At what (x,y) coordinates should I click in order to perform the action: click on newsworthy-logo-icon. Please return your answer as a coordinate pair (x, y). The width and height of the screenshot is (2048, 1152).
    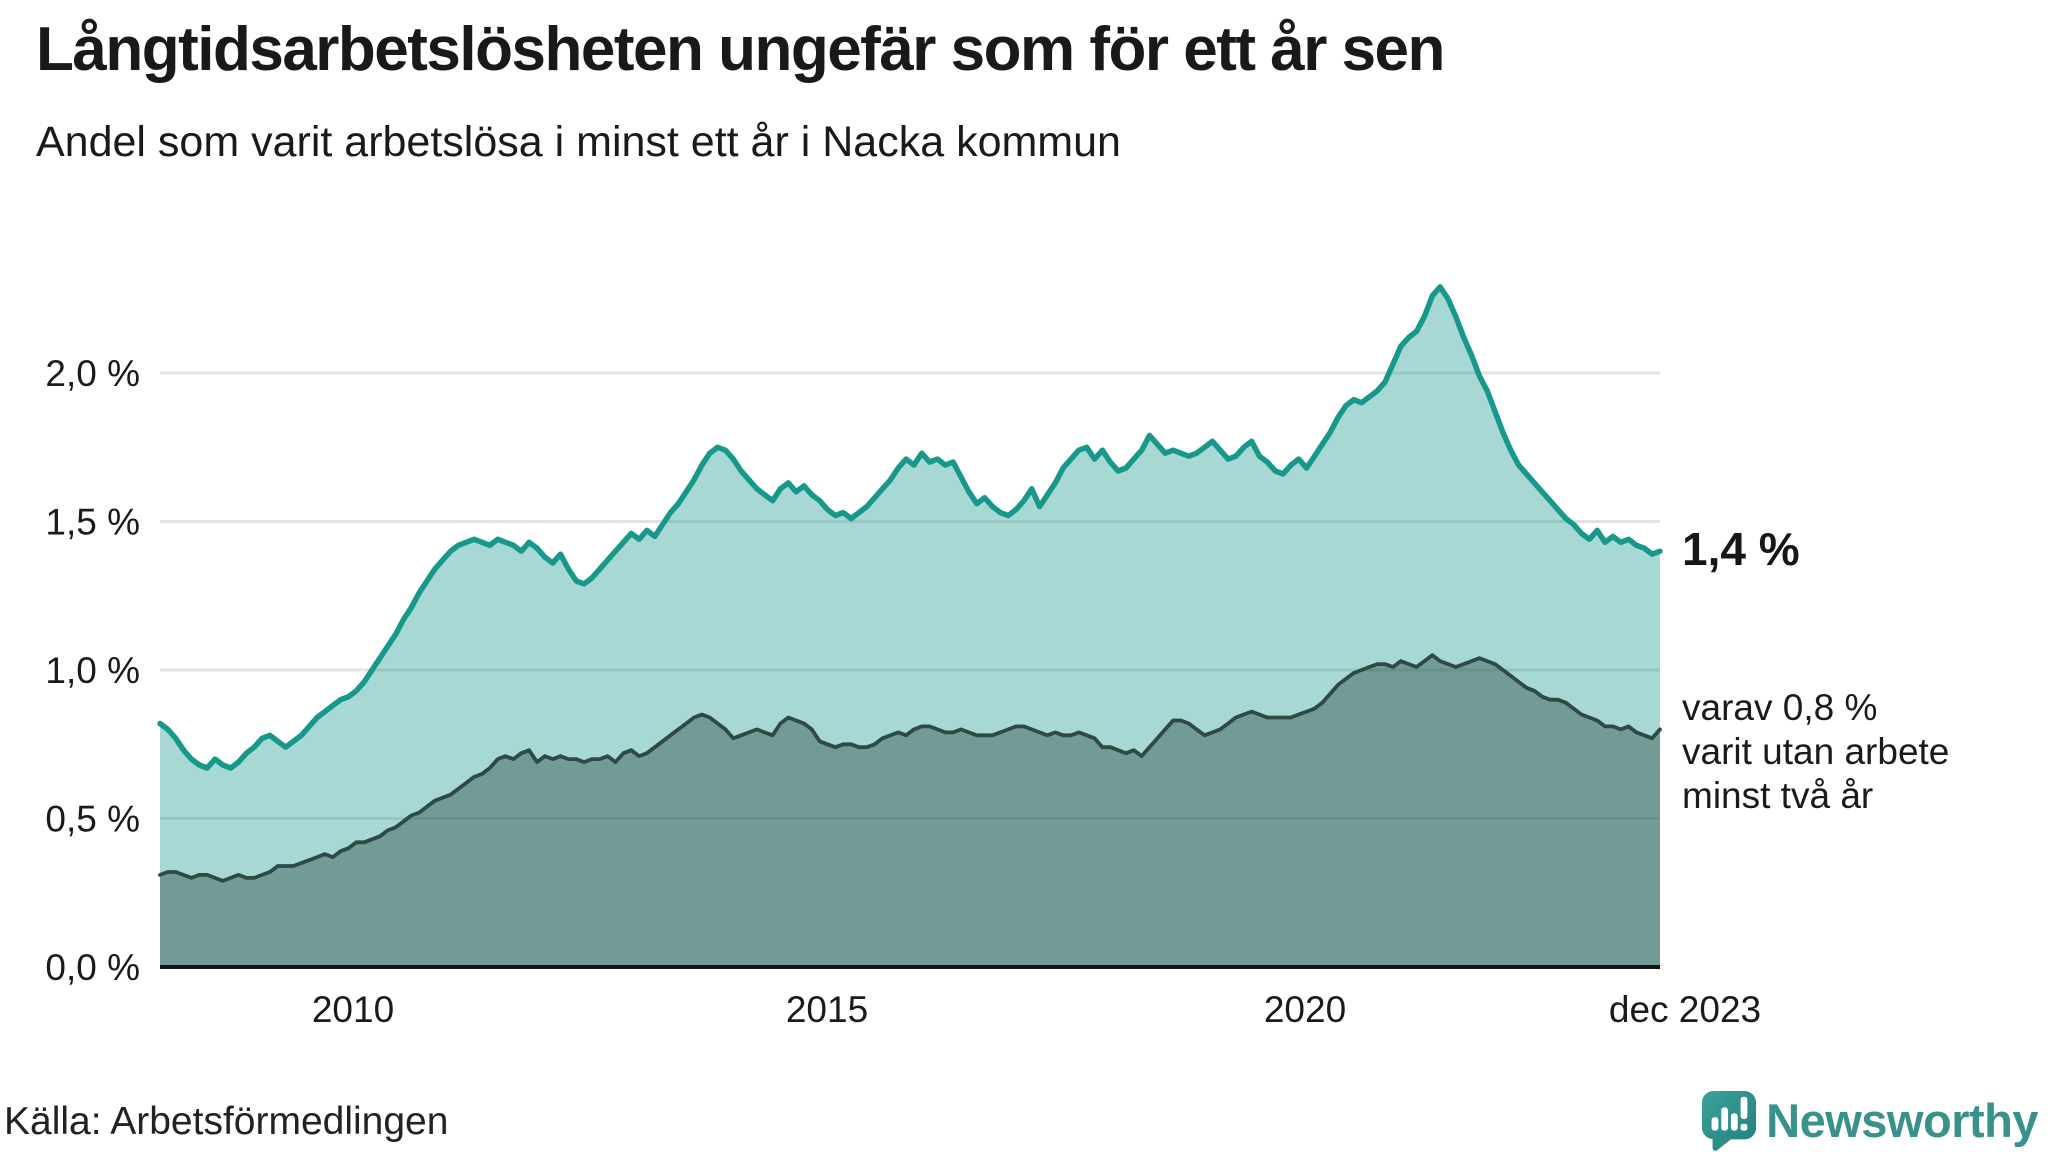
    Looking at the image, I should click on (1729, 1121).